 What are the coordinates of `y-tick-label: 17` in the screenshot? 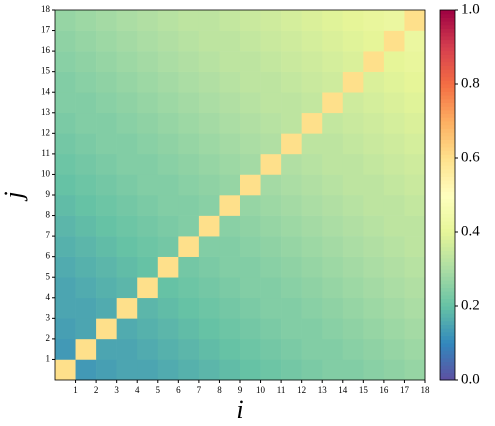 It's located at (46, 30).